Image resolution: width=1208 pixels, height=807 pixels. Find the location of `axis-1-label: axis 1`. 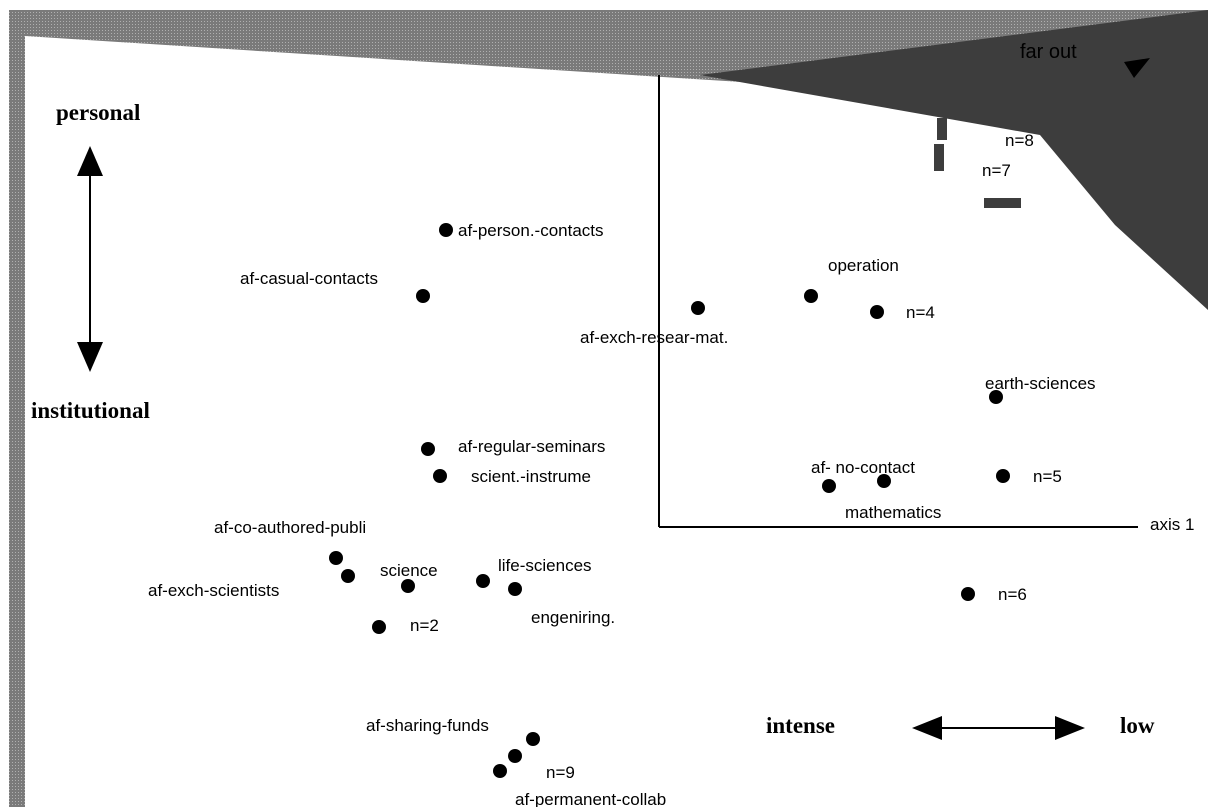

axis-1-label: axis 1 is located at coordinates (1172, 524).